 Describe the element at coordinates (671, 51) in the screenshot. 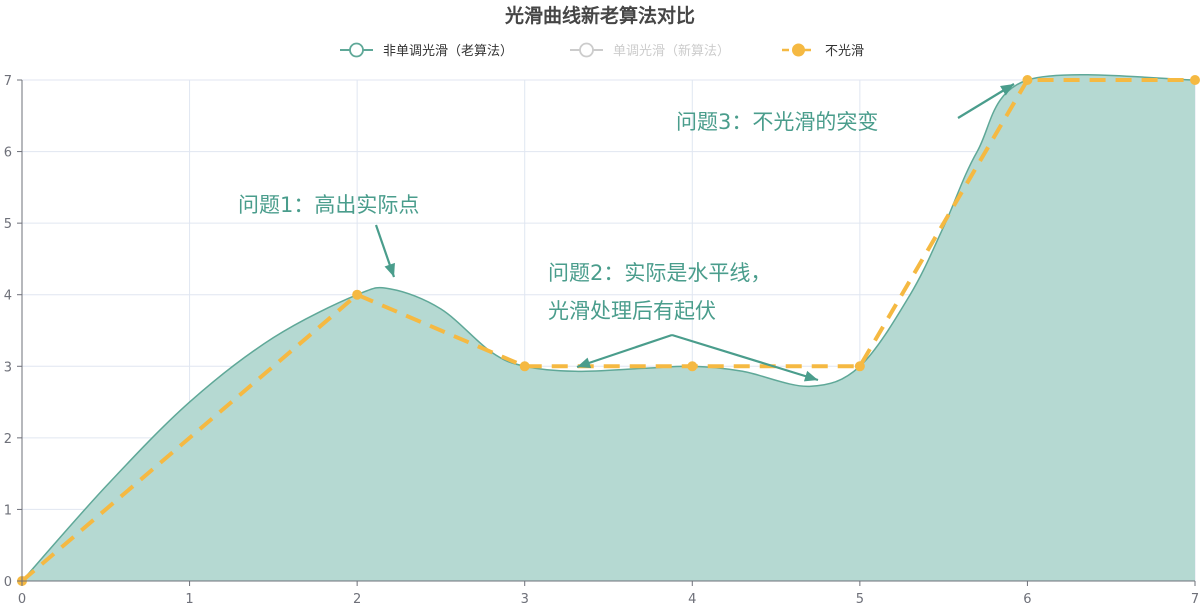

I see `legend-label: 单调光滑（新算法）` at that location.